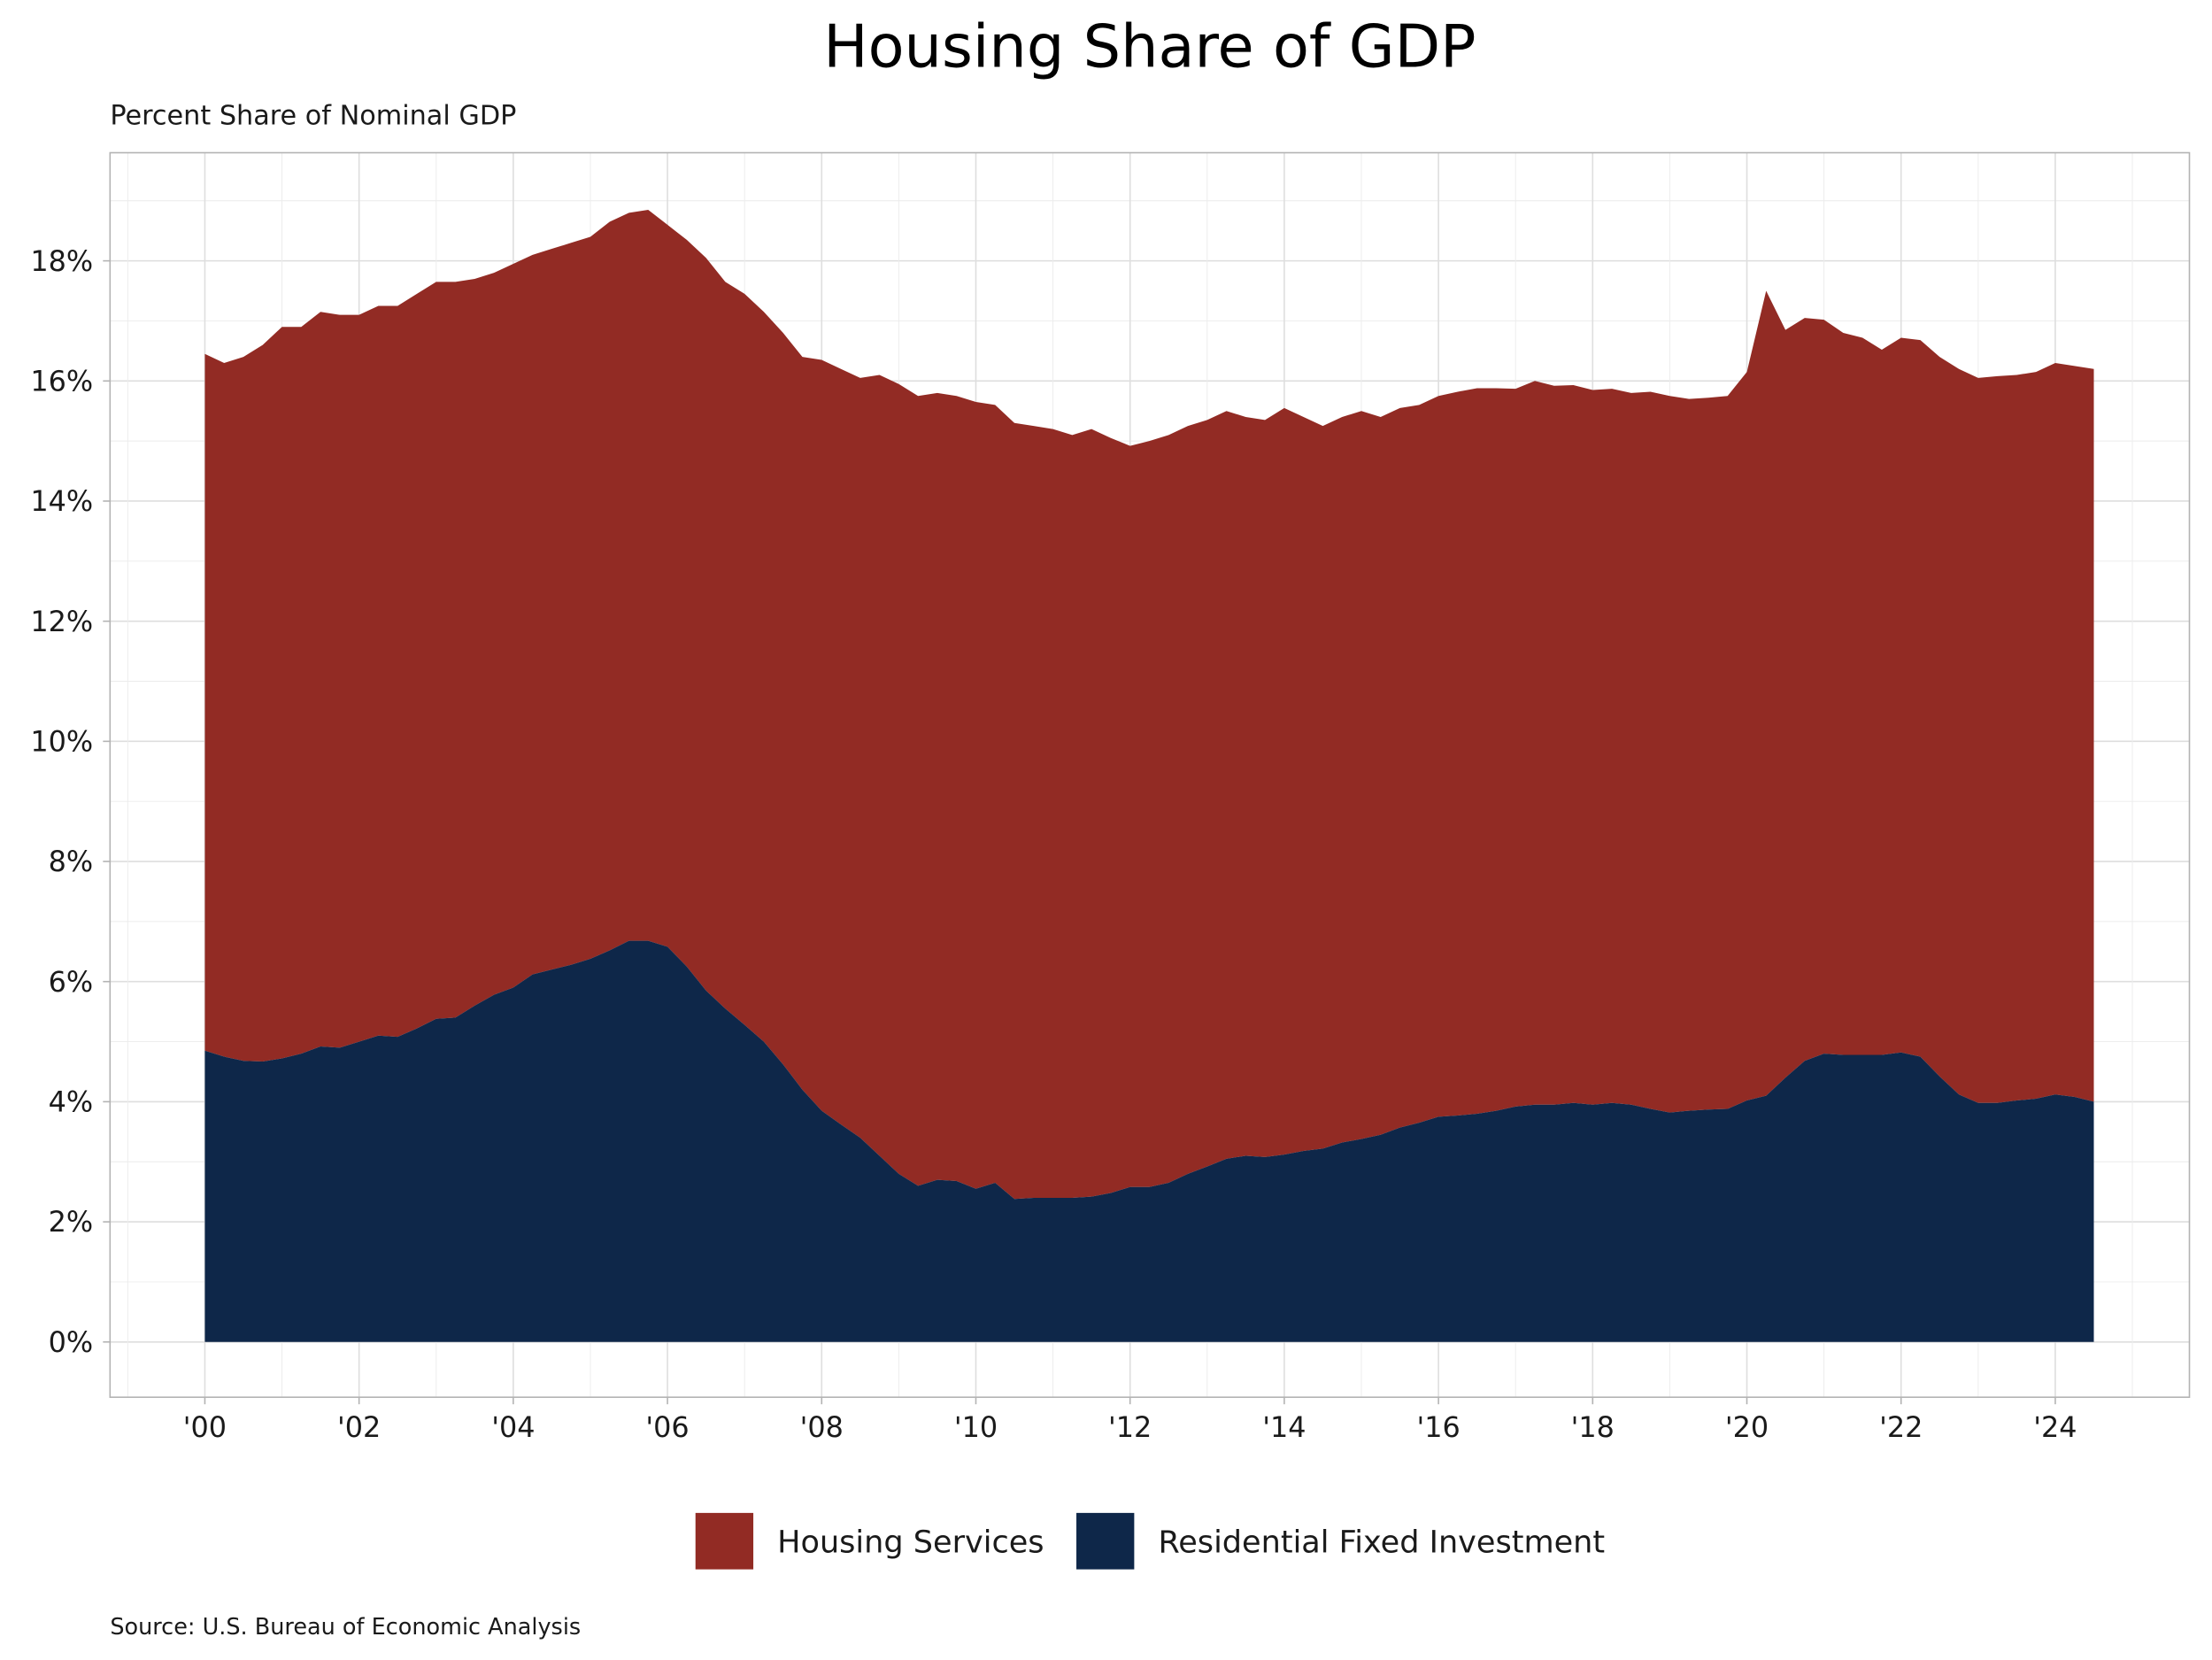  I want to click on y-axis: 0% 2% 4% 6% 8% 10% 12% 14% 16% 18%, so click(70, 801).